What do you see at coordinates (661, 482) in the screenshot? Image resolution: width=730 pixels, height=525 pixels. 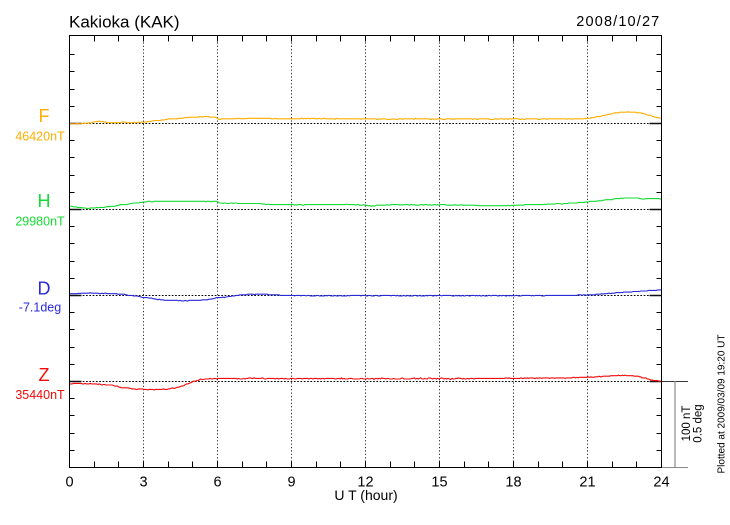 I see `svg-text: 24` at bounding box center [661, 482].